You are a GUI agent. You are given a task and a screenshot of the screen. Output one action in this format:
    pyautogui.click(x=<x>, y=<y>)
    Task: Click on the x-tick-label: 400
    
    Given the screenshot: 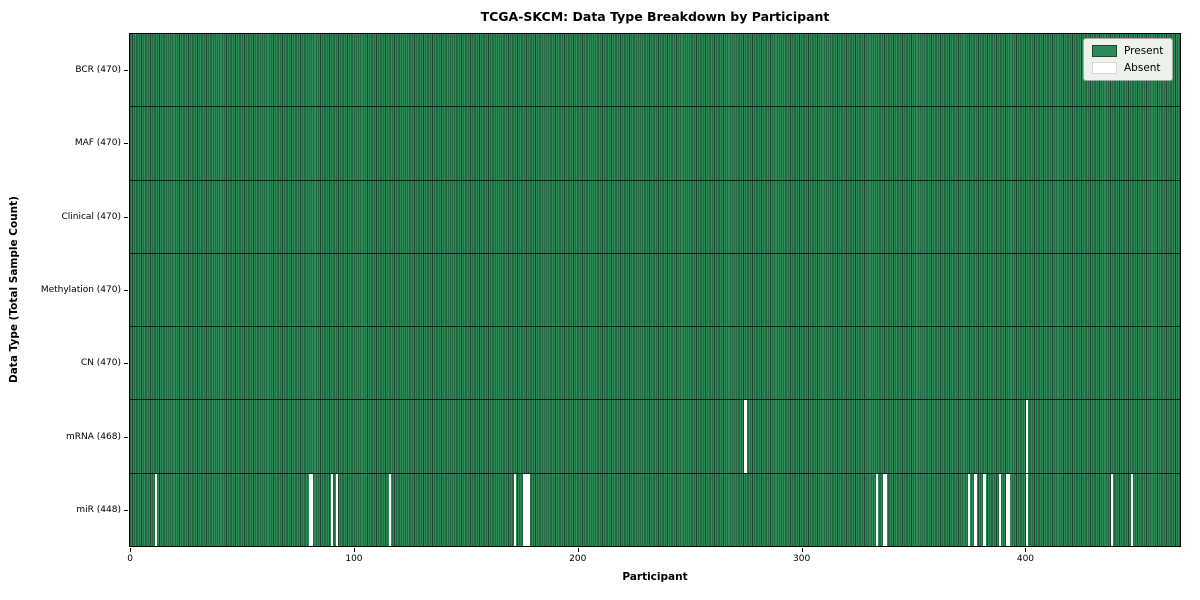 What is the action you would take?
    pyautogui.click(x=1025, y=559)
    